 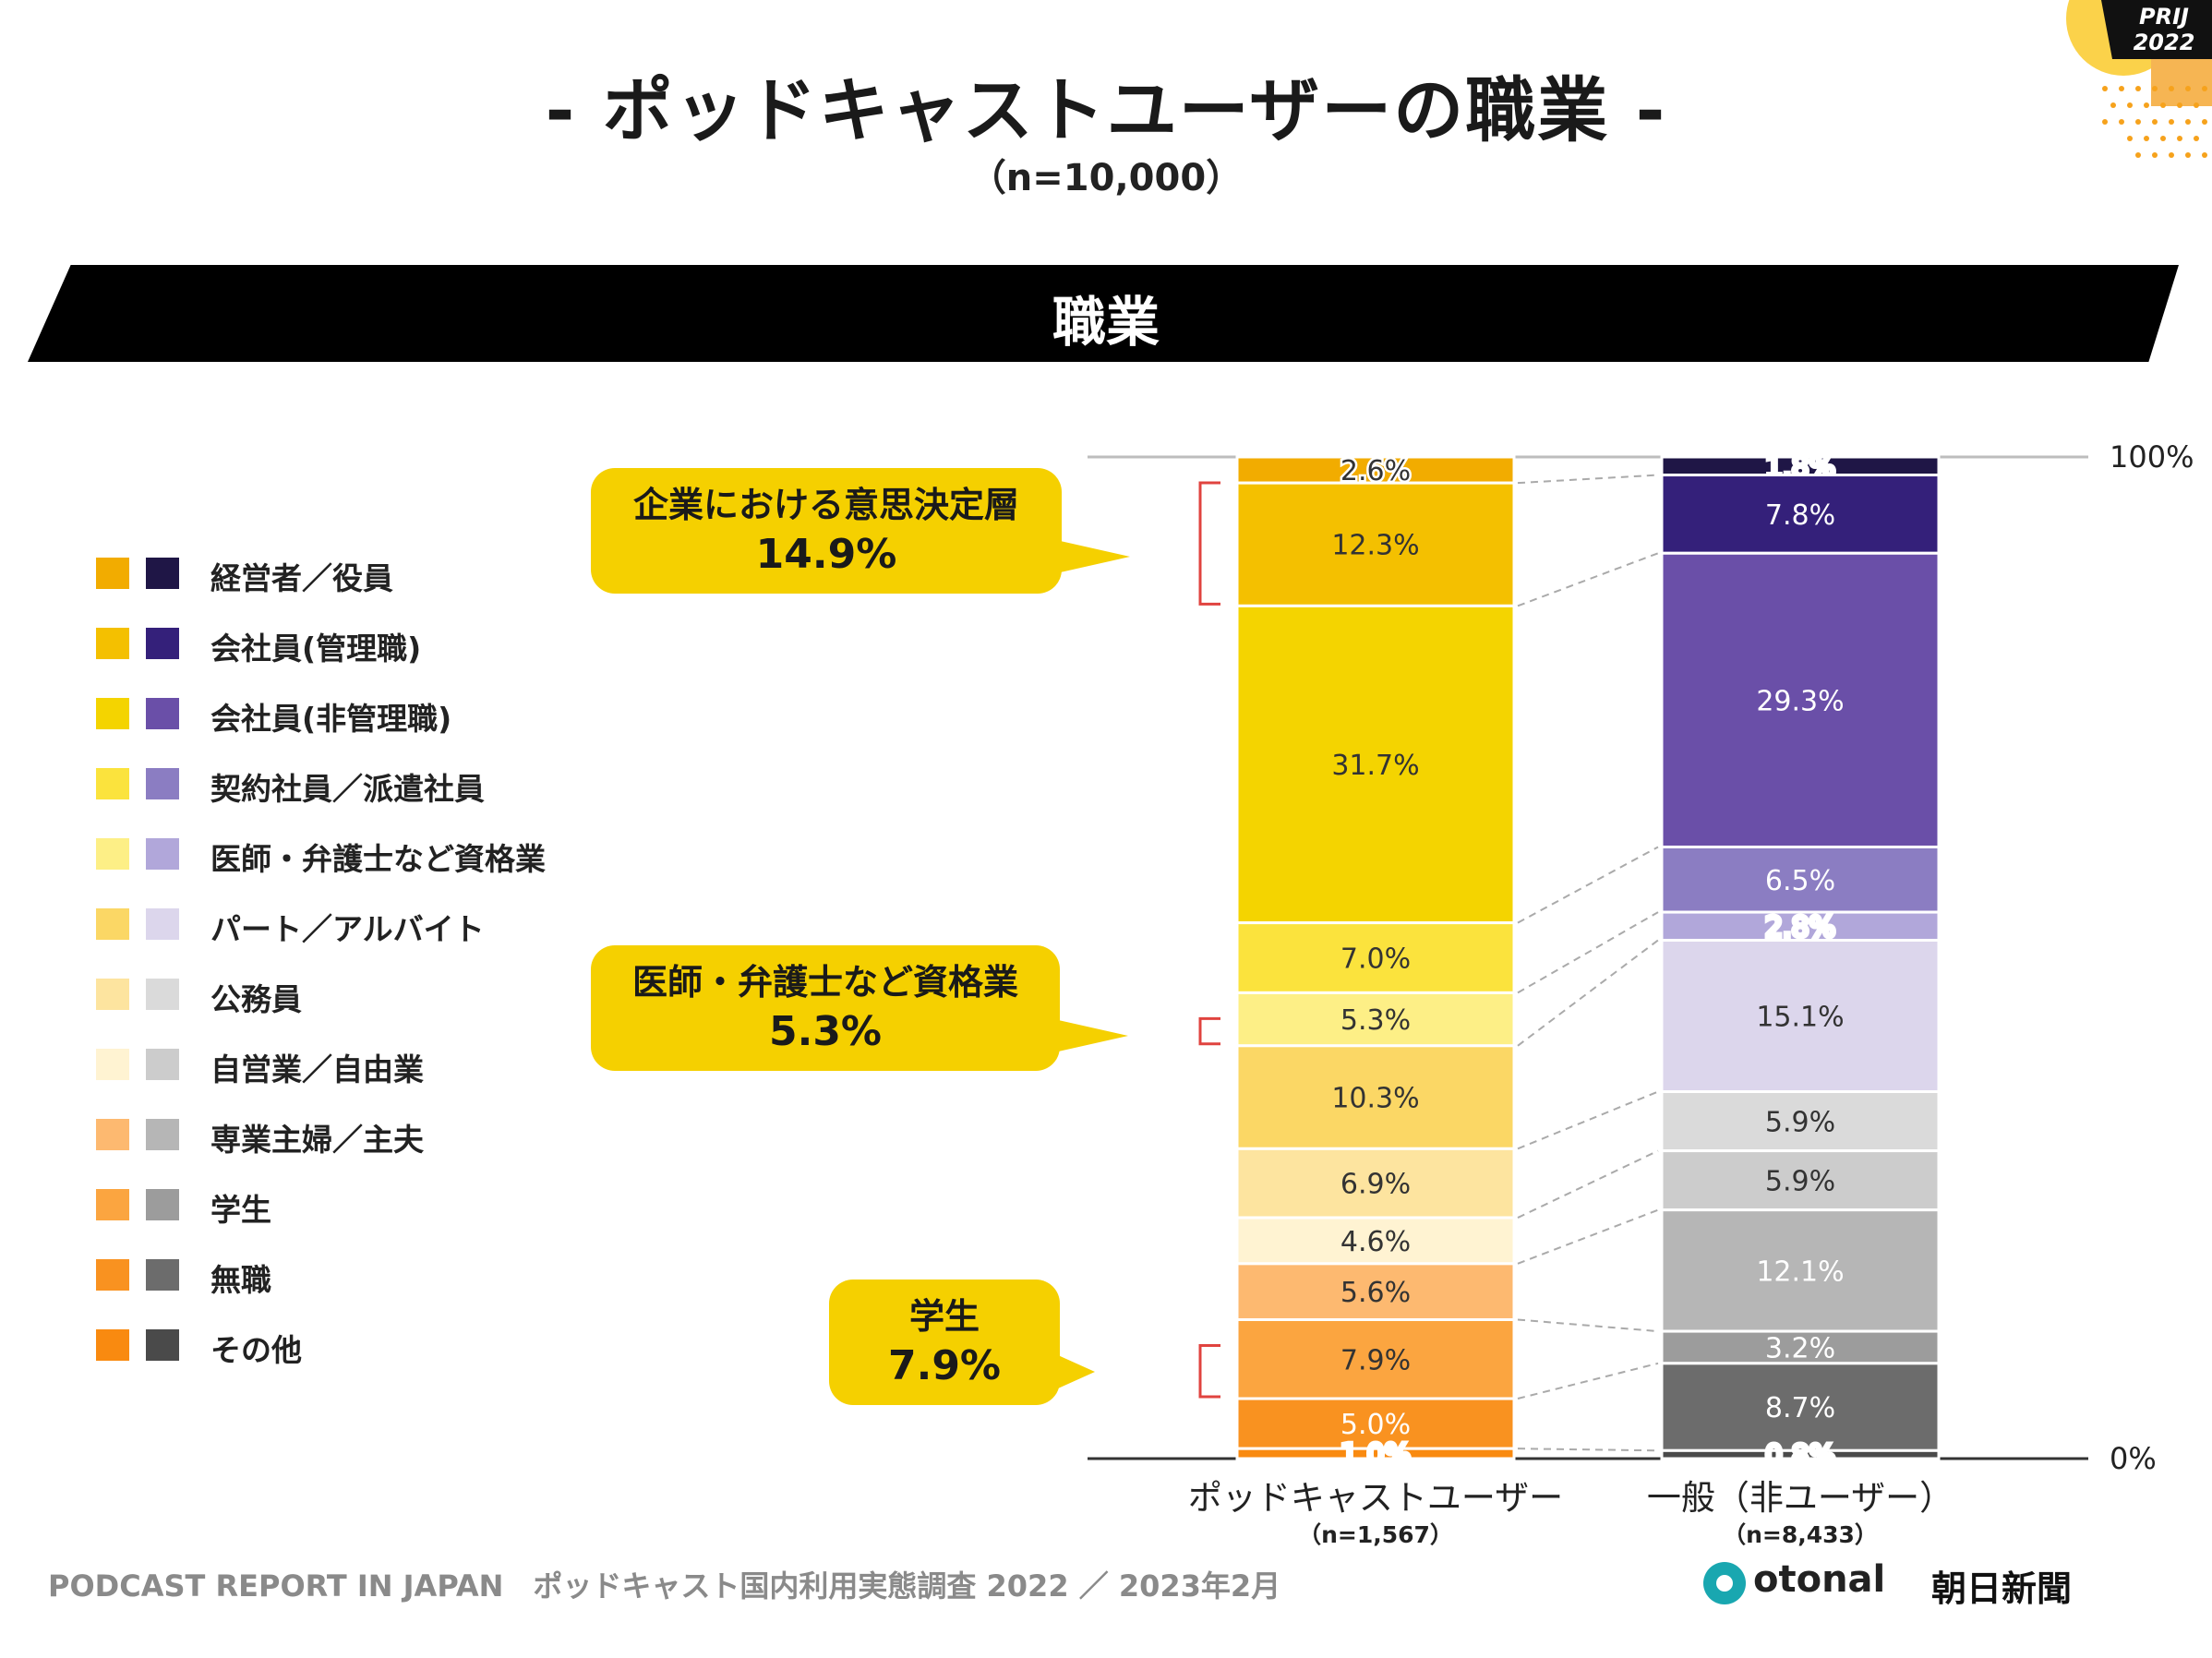 What do you see at coordinates (824, 982) in the screenshot?
I see `callout-title: 医師・弁護士など資格業` at bounding box center [824, 982].